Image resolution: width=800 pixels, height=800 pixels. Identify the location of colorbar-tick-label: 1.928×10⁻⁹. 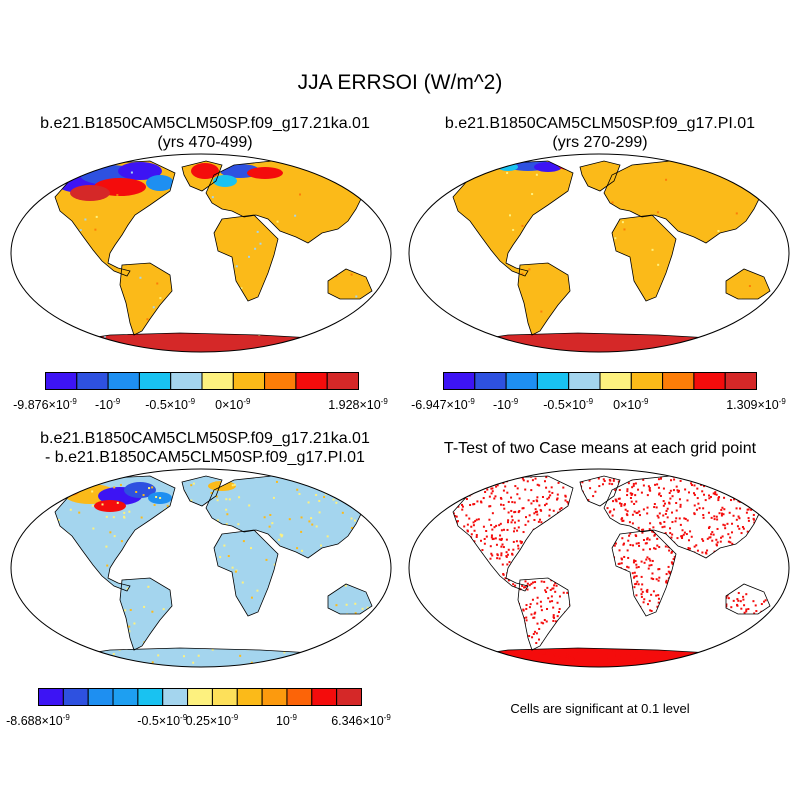
(358, 404).